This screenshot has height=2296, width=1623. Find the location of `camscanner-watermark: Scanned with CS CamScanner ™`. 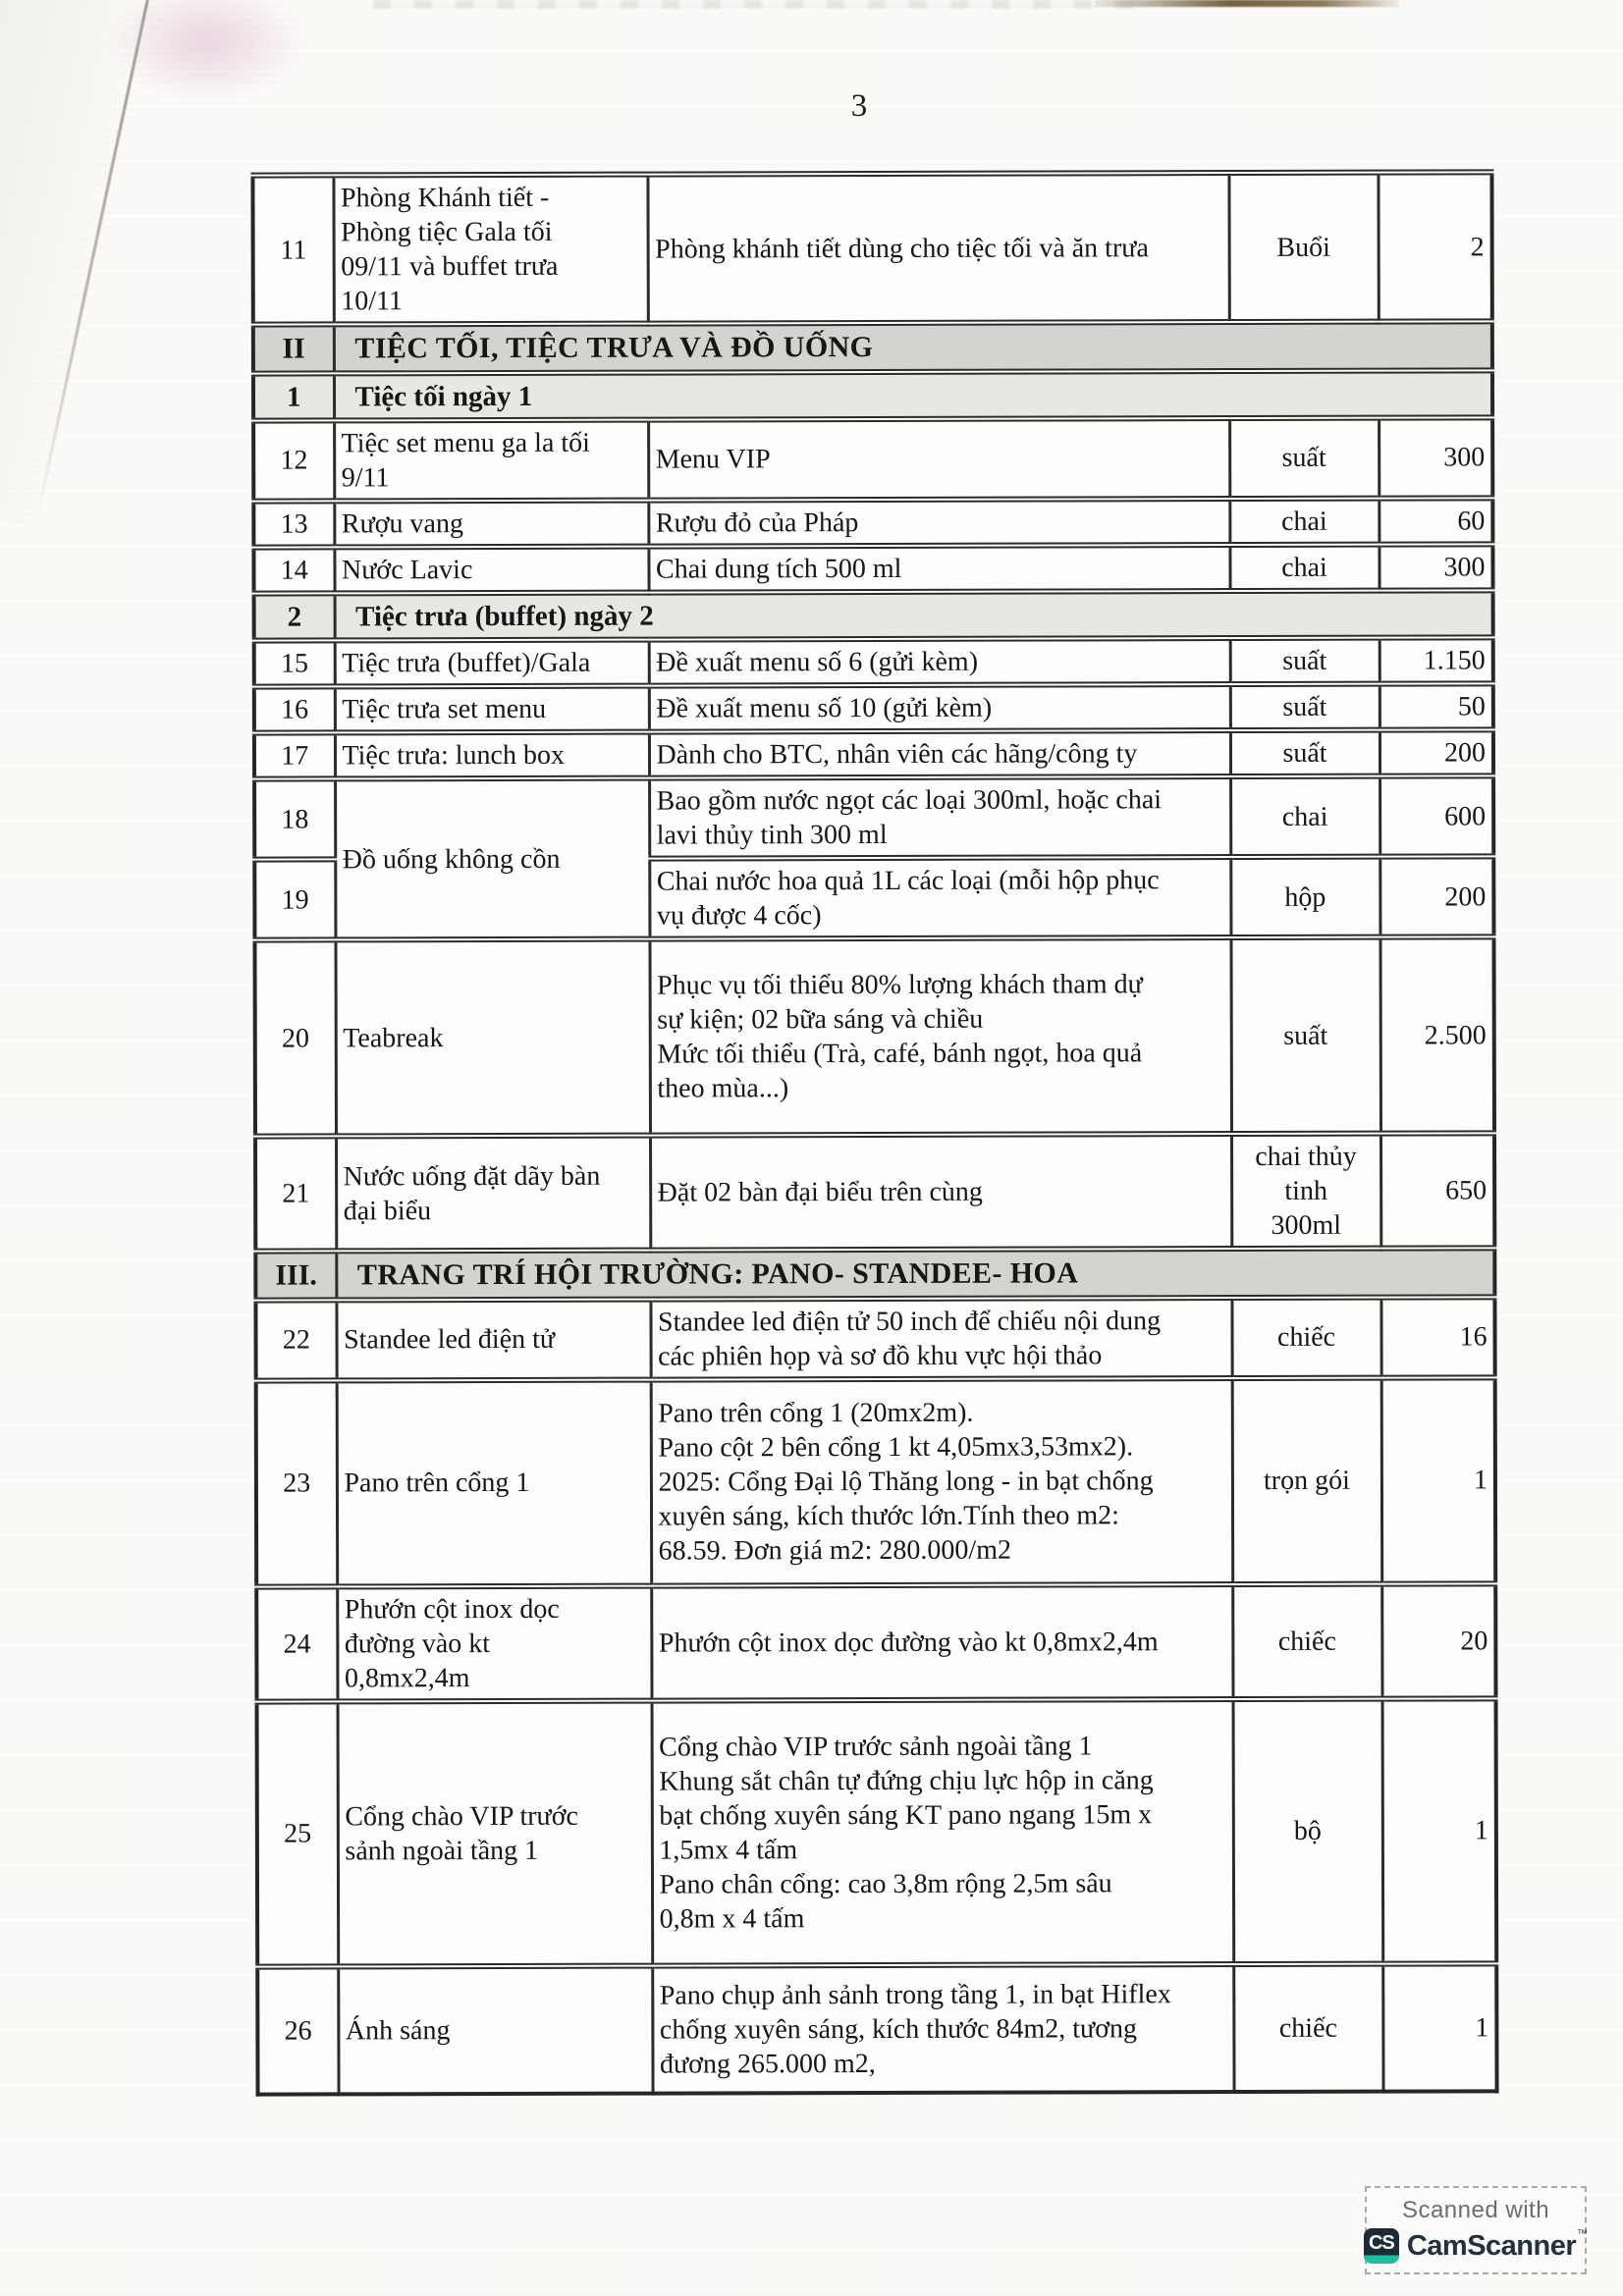

camscanner-watermark: Scanned with CS CamScanner ™ is located at coordinates (1476, 2230).